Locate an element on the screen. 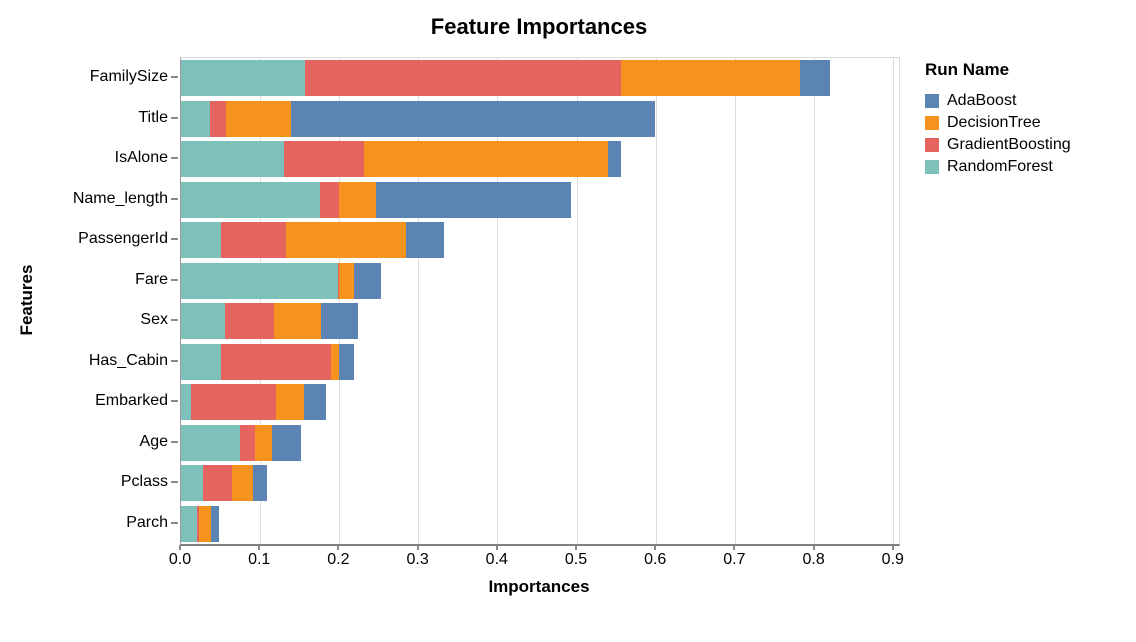 This screenshot has width=1136, height=642. x-tick-label: 0.9 is located at coordinates (892, 559).